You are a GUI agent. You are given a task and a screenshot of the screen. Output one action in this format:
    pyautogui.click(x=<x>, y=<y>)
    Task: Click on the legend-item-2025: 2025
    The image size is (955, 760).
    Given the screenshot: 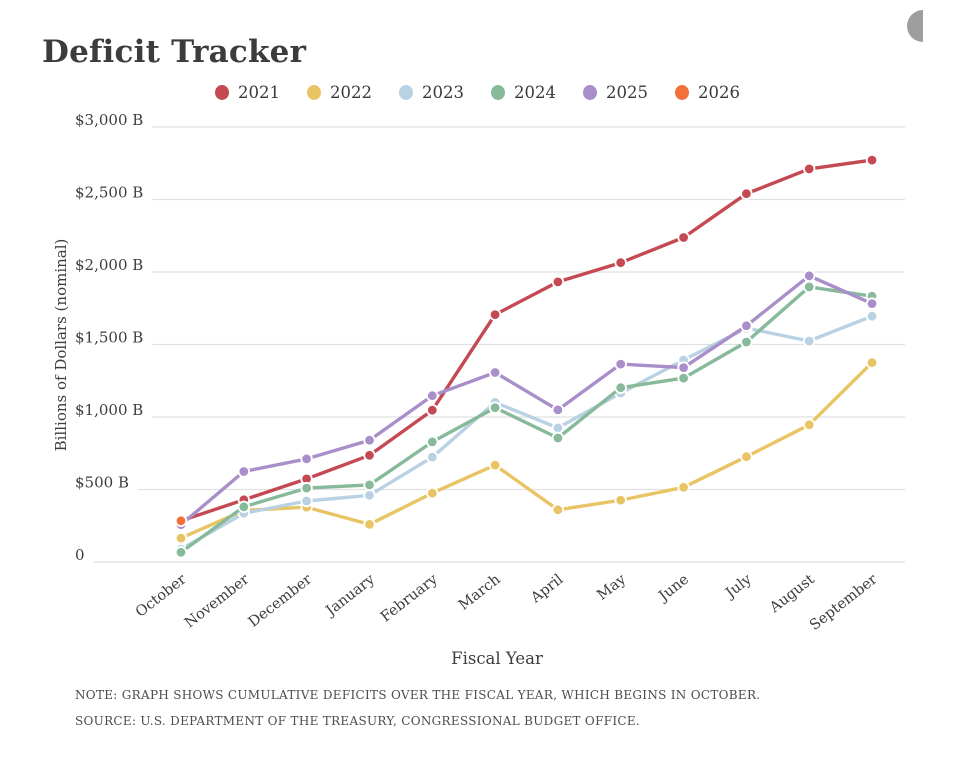 What is the action you would take?
    pyautogui.click(x=615, y=92)
    